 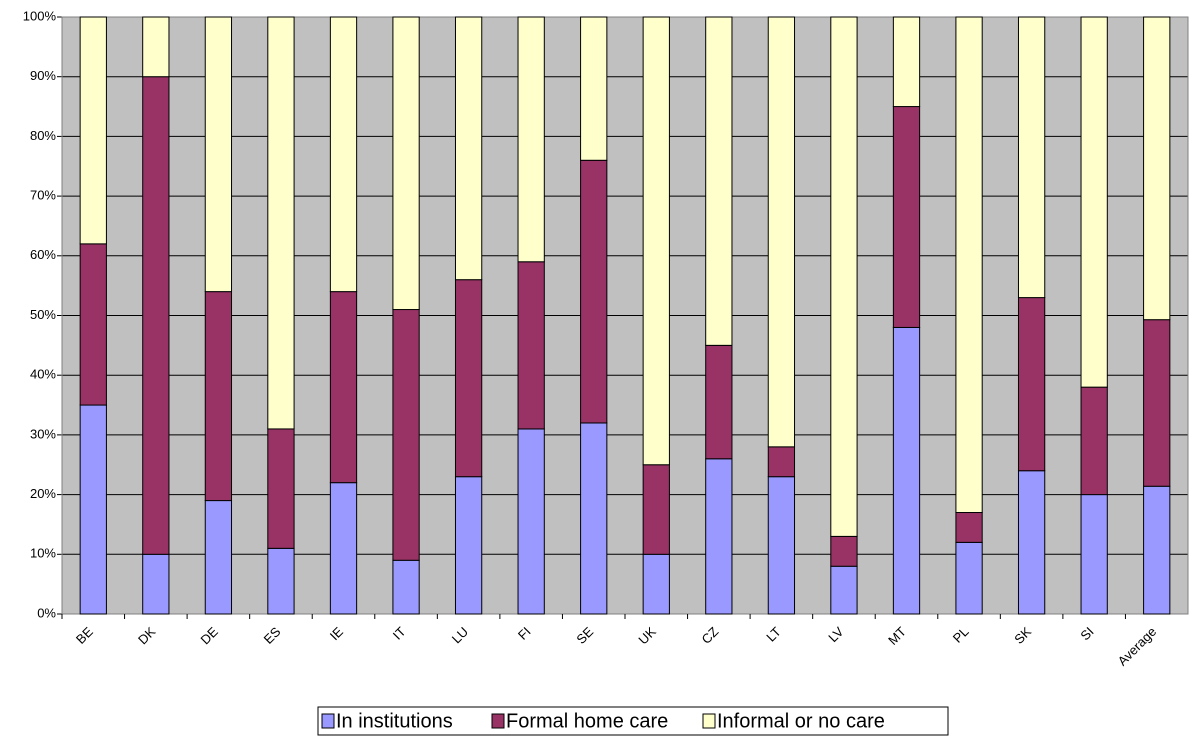 What do you see at coordinates (961, 635) in the screenshot?
I see `x-tick-label: PL` at bounding box center [961, 635].